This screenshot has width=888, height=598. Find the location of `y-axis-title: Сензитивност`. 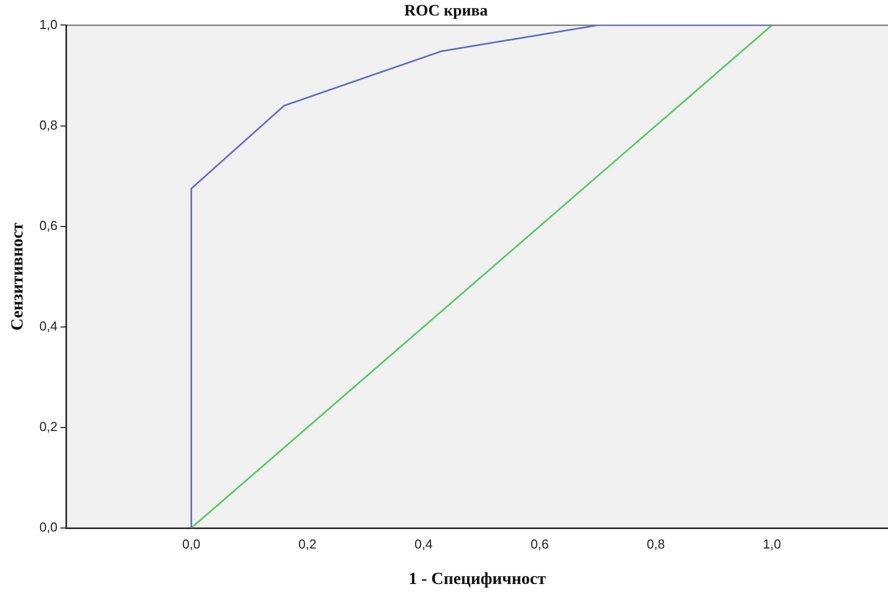

y-axis-title: Сензитивност is located at coordinates (17, 276).